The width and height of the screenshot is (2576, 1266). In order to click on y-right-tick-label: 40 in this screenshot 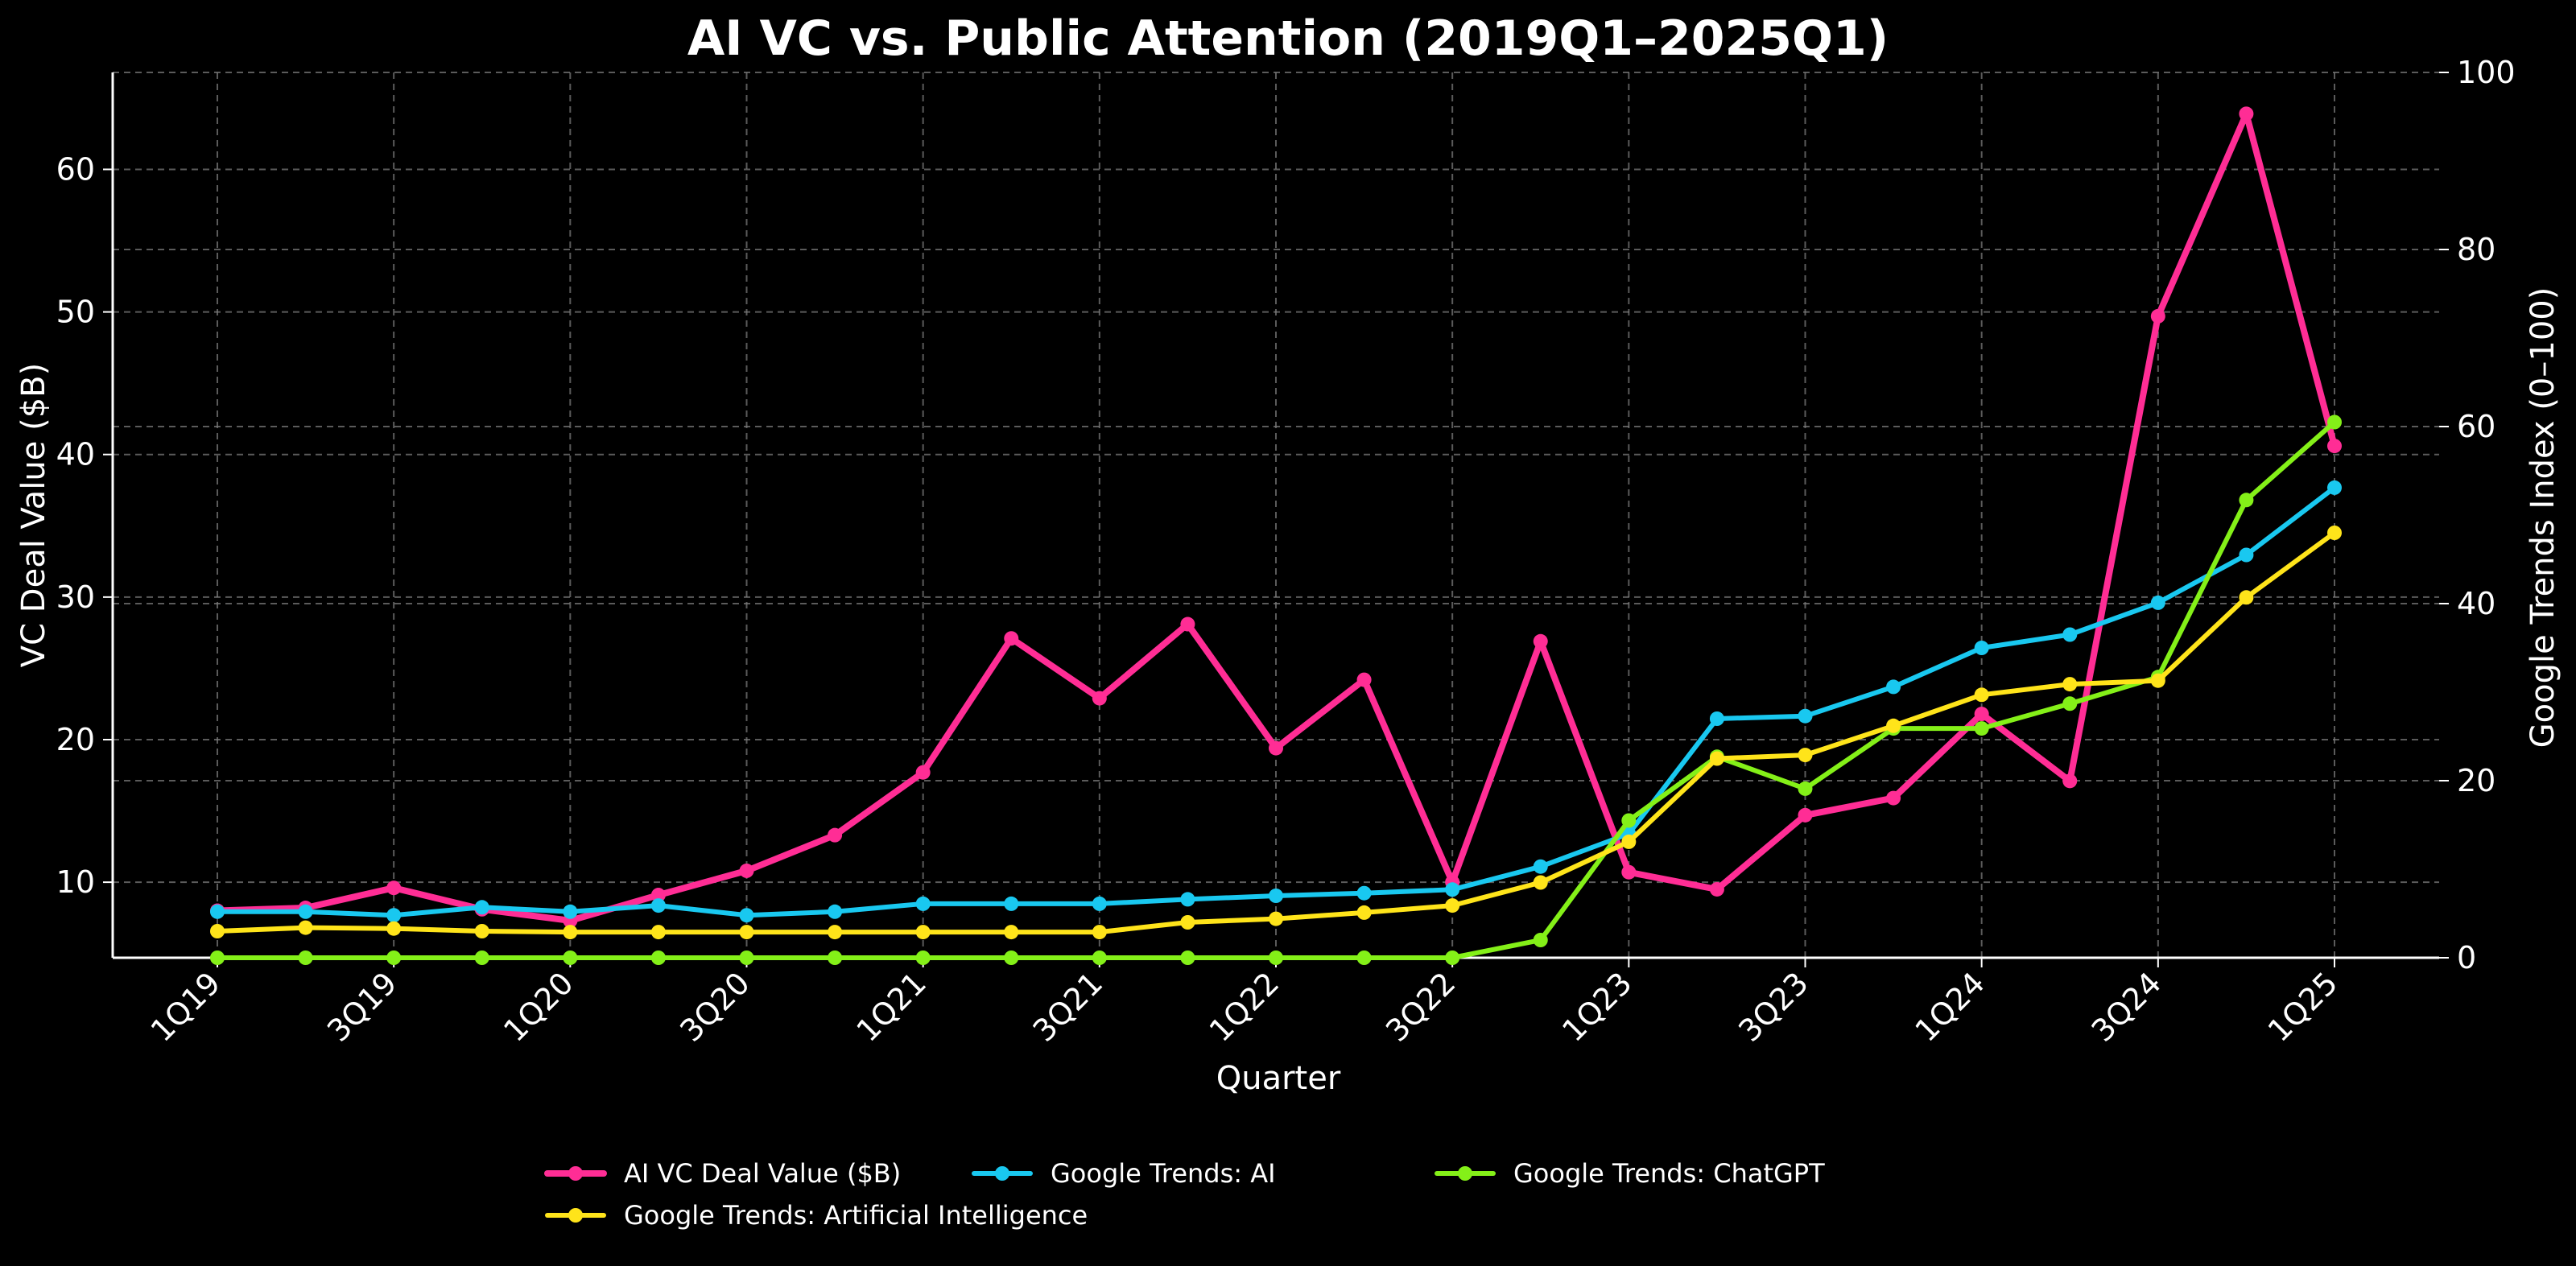, I will do `click(2476, 603)`.